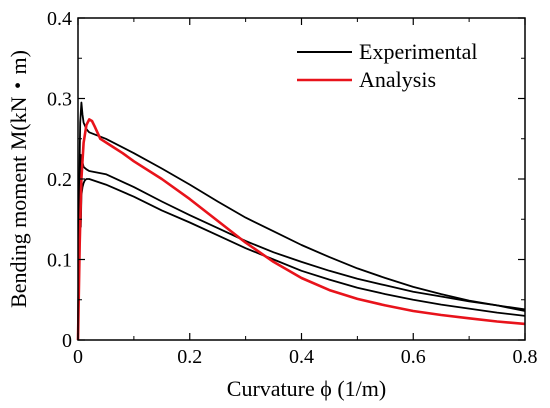  I want to click on x-tick-label: 0.6, so click(413, 357).